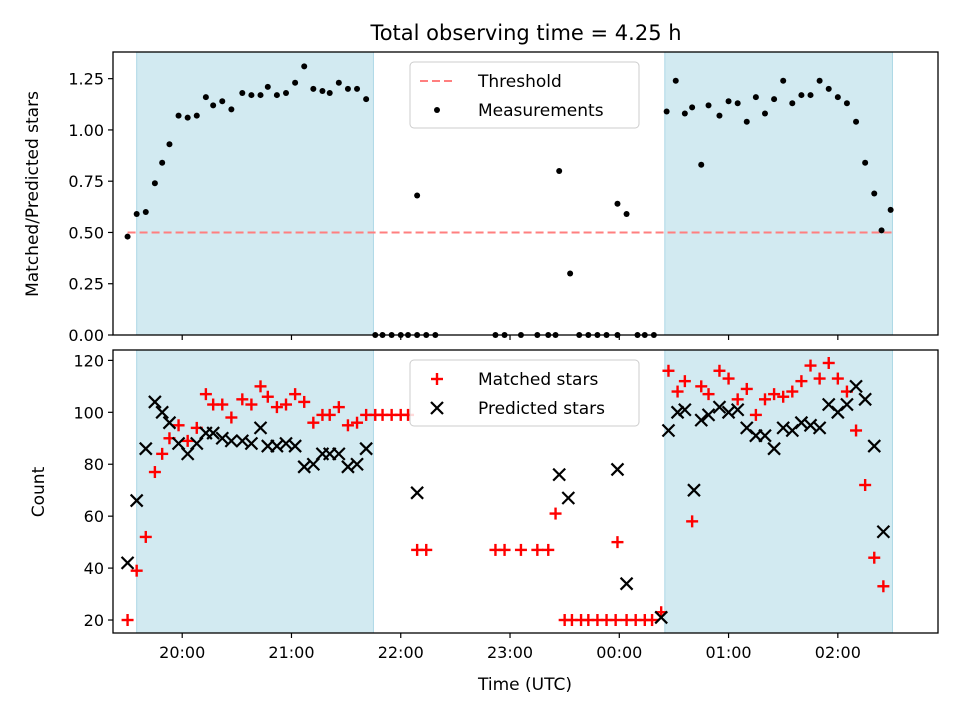 The height and width of the screenshot is (720, 960). What do you see at coordinates (401, 652) in the screenshot?
I see `x-tick-label-3: 22:00` at bounding box center [401, 652].